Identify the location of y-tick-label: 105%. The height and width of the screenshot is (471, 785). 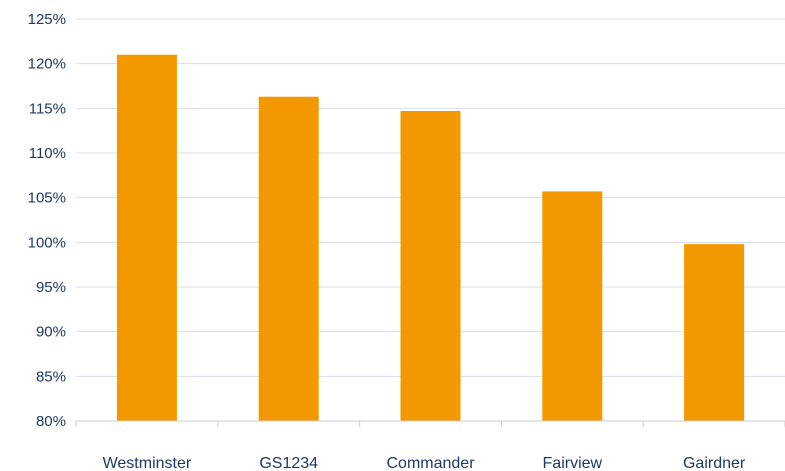
(47, 198).